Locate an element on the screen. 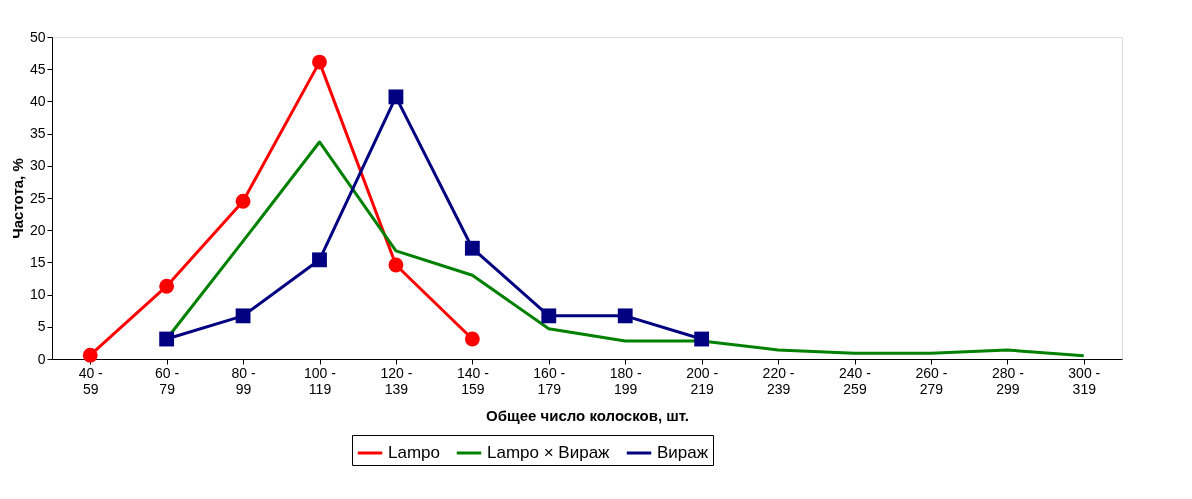 This screenshot has height=499, width=1192. legend-label: Вираж is located at coordinates (683, 452).